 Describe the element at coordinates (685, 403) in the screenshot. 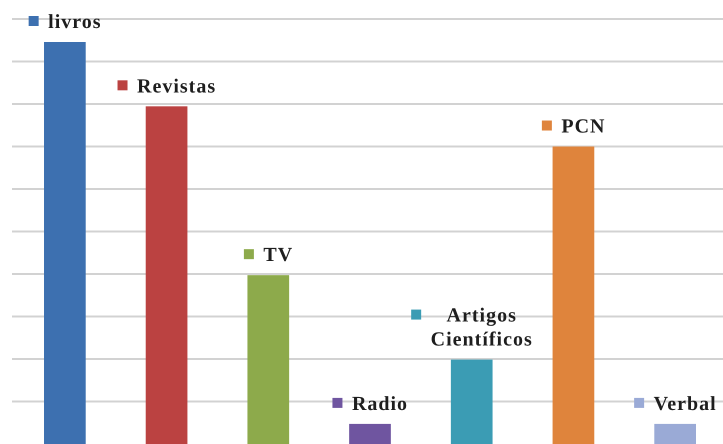

I see `x-tick-label: Verbal` at that location.